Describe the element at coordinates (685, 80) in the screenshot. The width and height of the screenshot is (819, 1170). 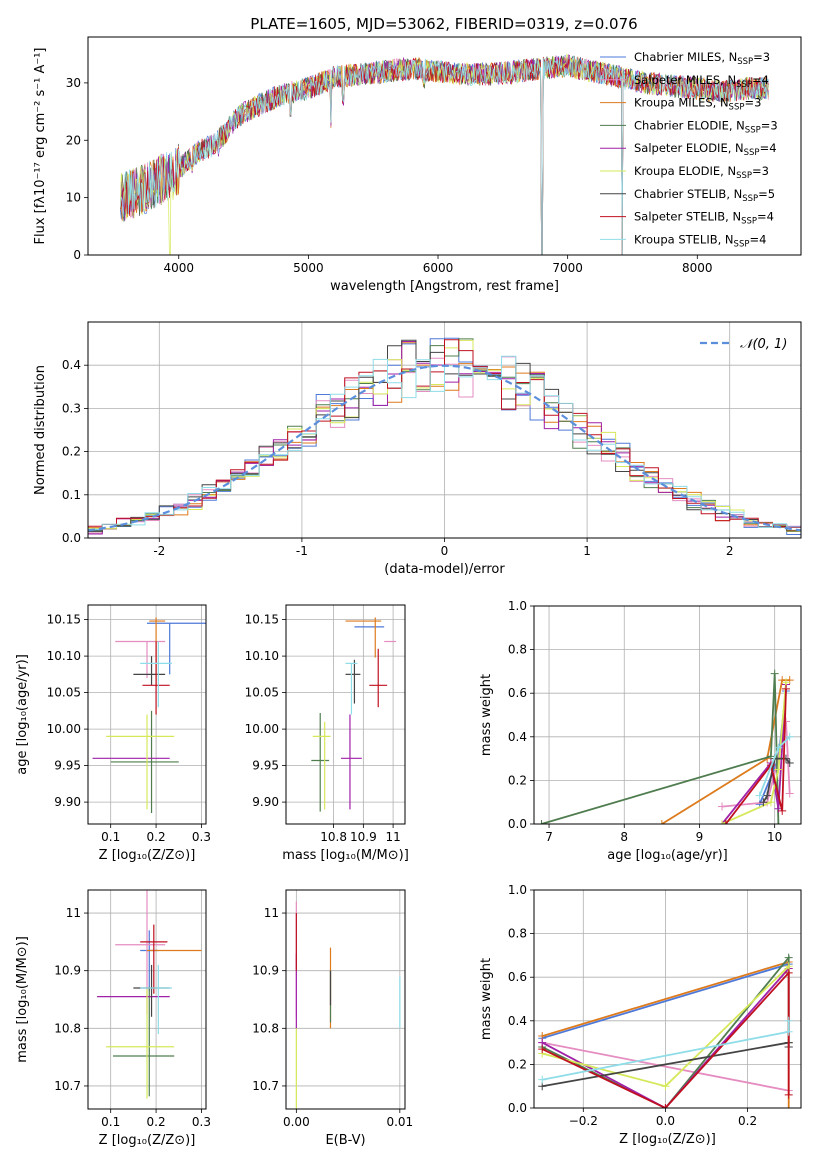
I see `legend-name: Salpeter MILES, N` at that location.